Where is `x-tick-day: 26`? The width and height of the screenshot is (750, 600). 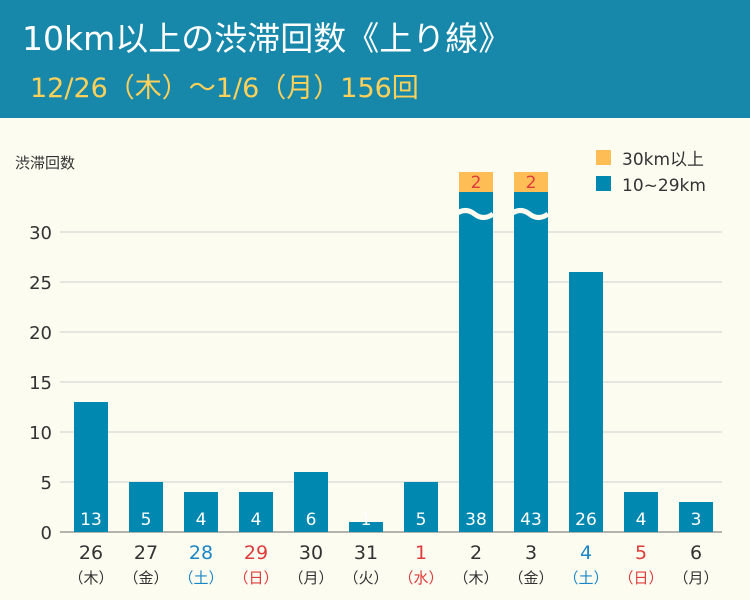 x-tick-day: 26 is located at coordinates (91, 553).